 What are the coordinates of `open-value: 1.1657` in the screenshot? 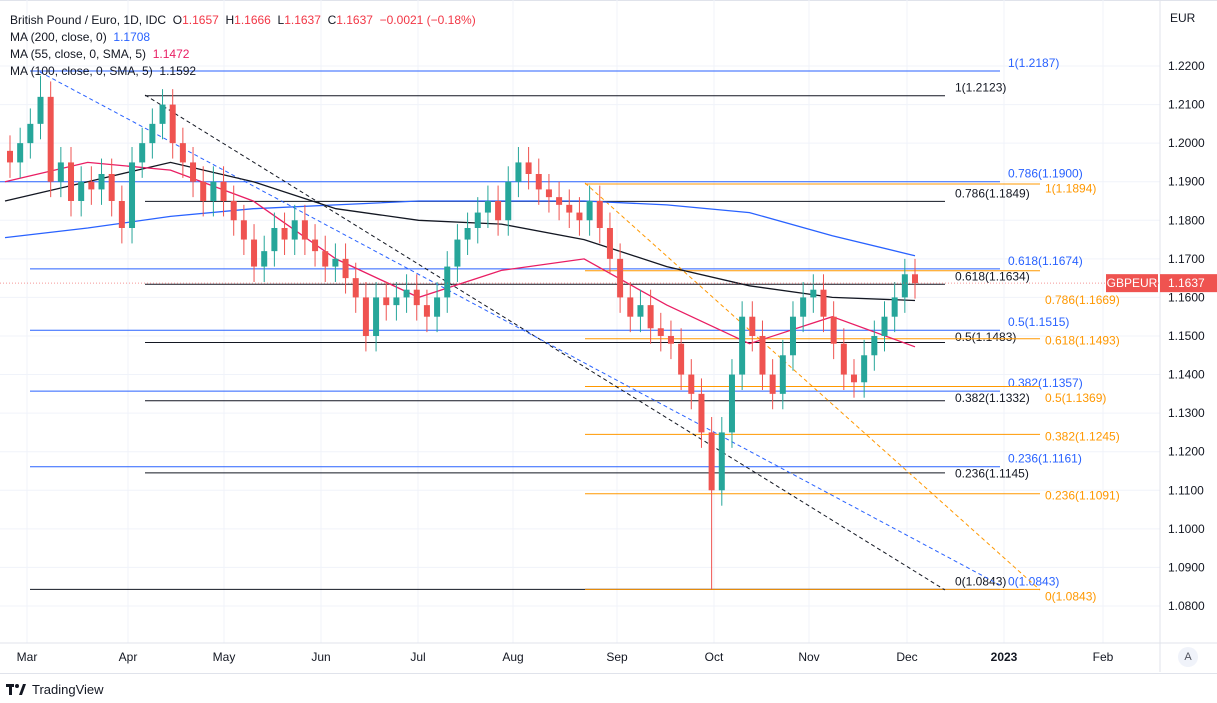 It's located at (200, 20).